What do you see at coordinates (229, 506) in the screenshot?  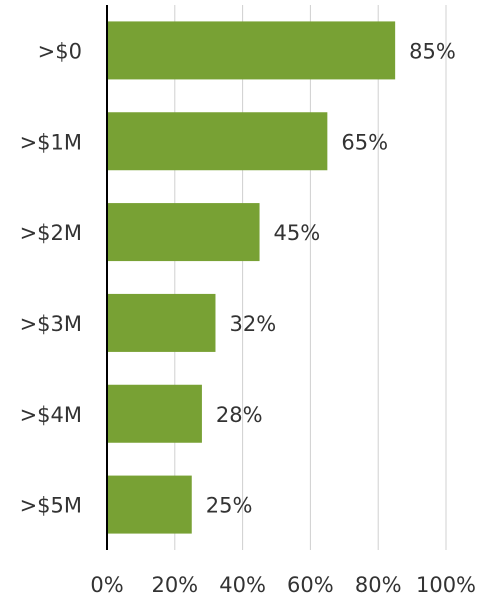 I see `value-label: 25%` at bounding box center [229, 506].